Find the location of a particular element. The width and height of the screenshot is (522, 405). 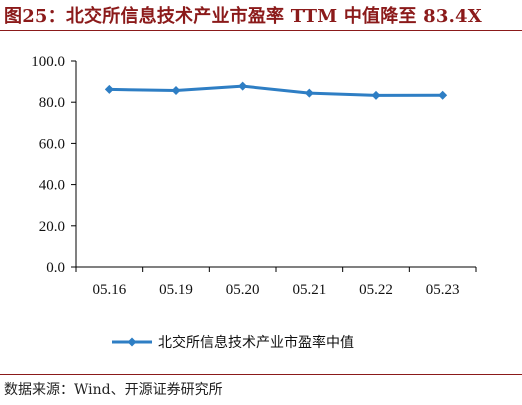

title-divider is located at coordinates (261, 30).